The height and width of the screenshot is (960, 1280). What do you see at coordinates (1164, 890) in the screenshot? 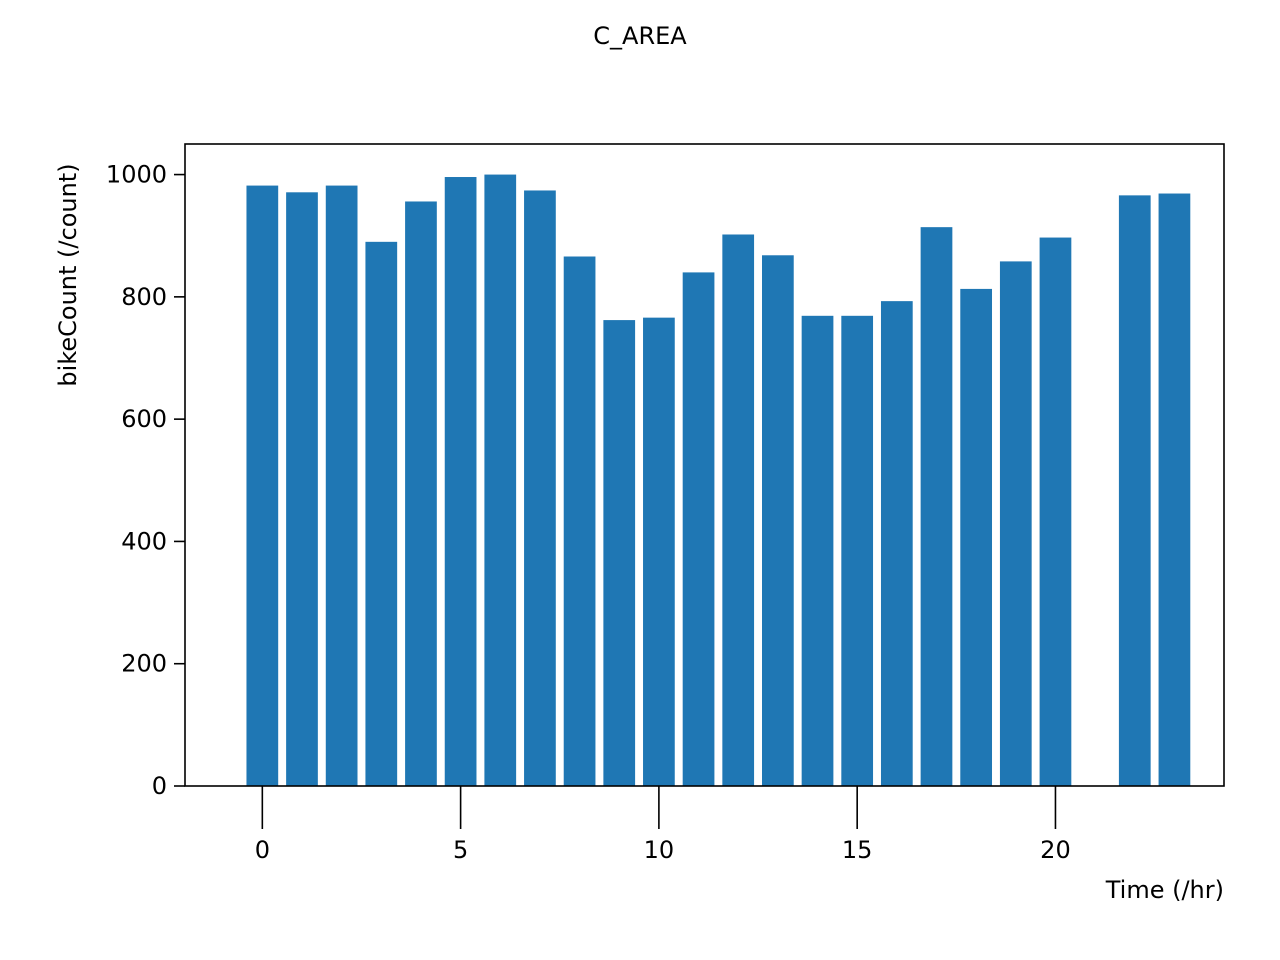
I see `x-axis-label: Time (/hr)` at bounding box center [1164, 890].